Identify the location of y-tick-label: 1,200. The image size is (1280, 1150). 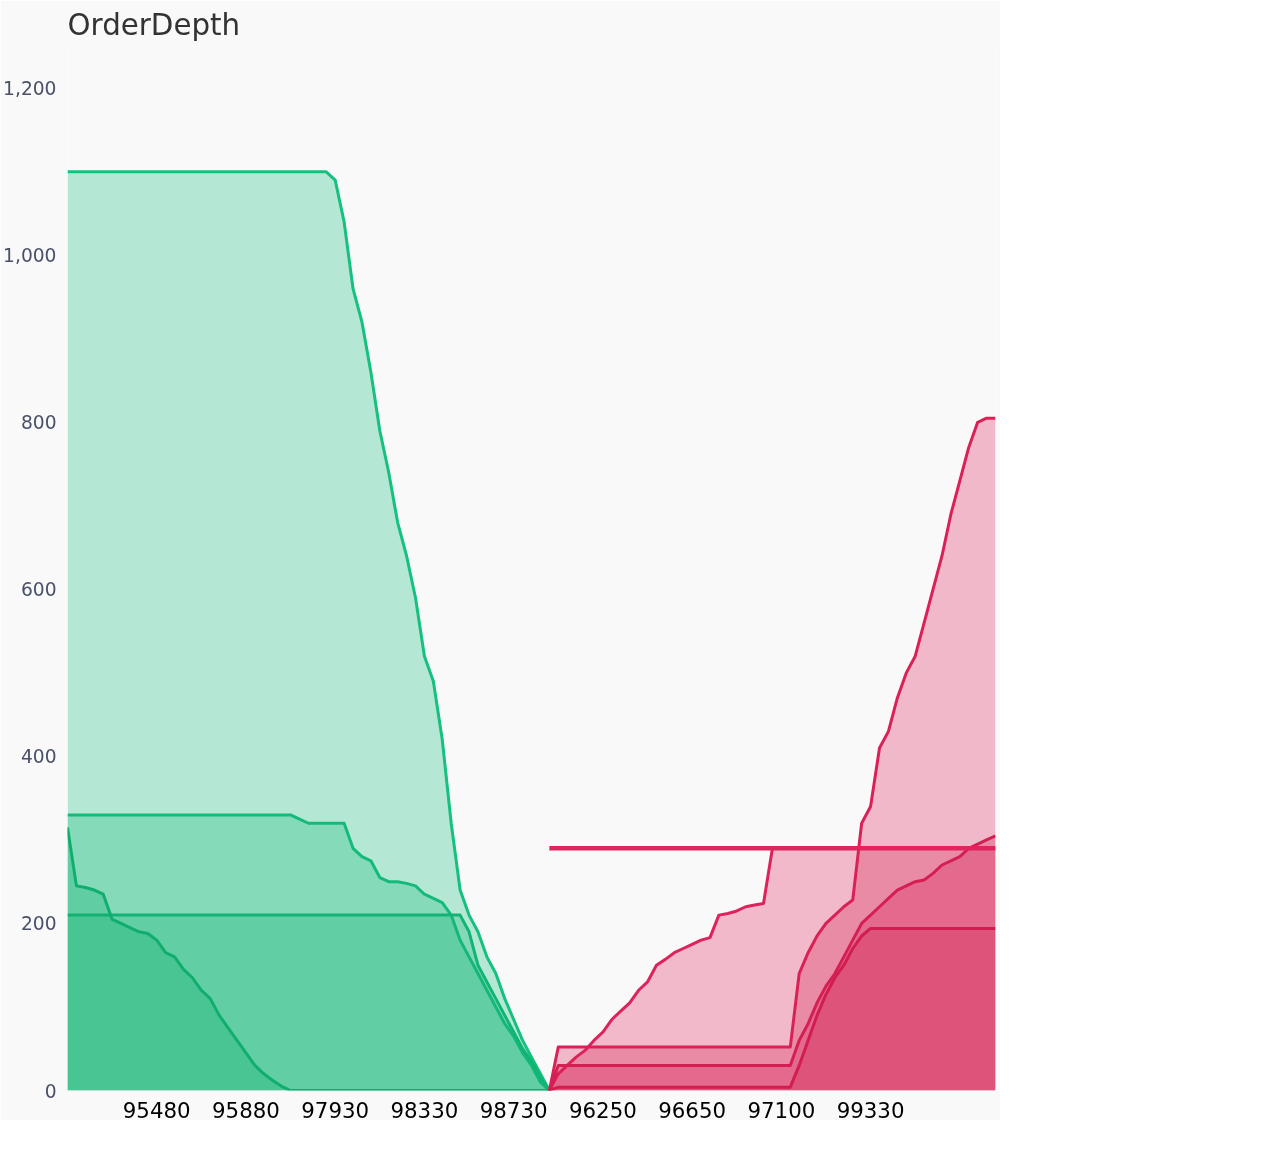
(30, 89).